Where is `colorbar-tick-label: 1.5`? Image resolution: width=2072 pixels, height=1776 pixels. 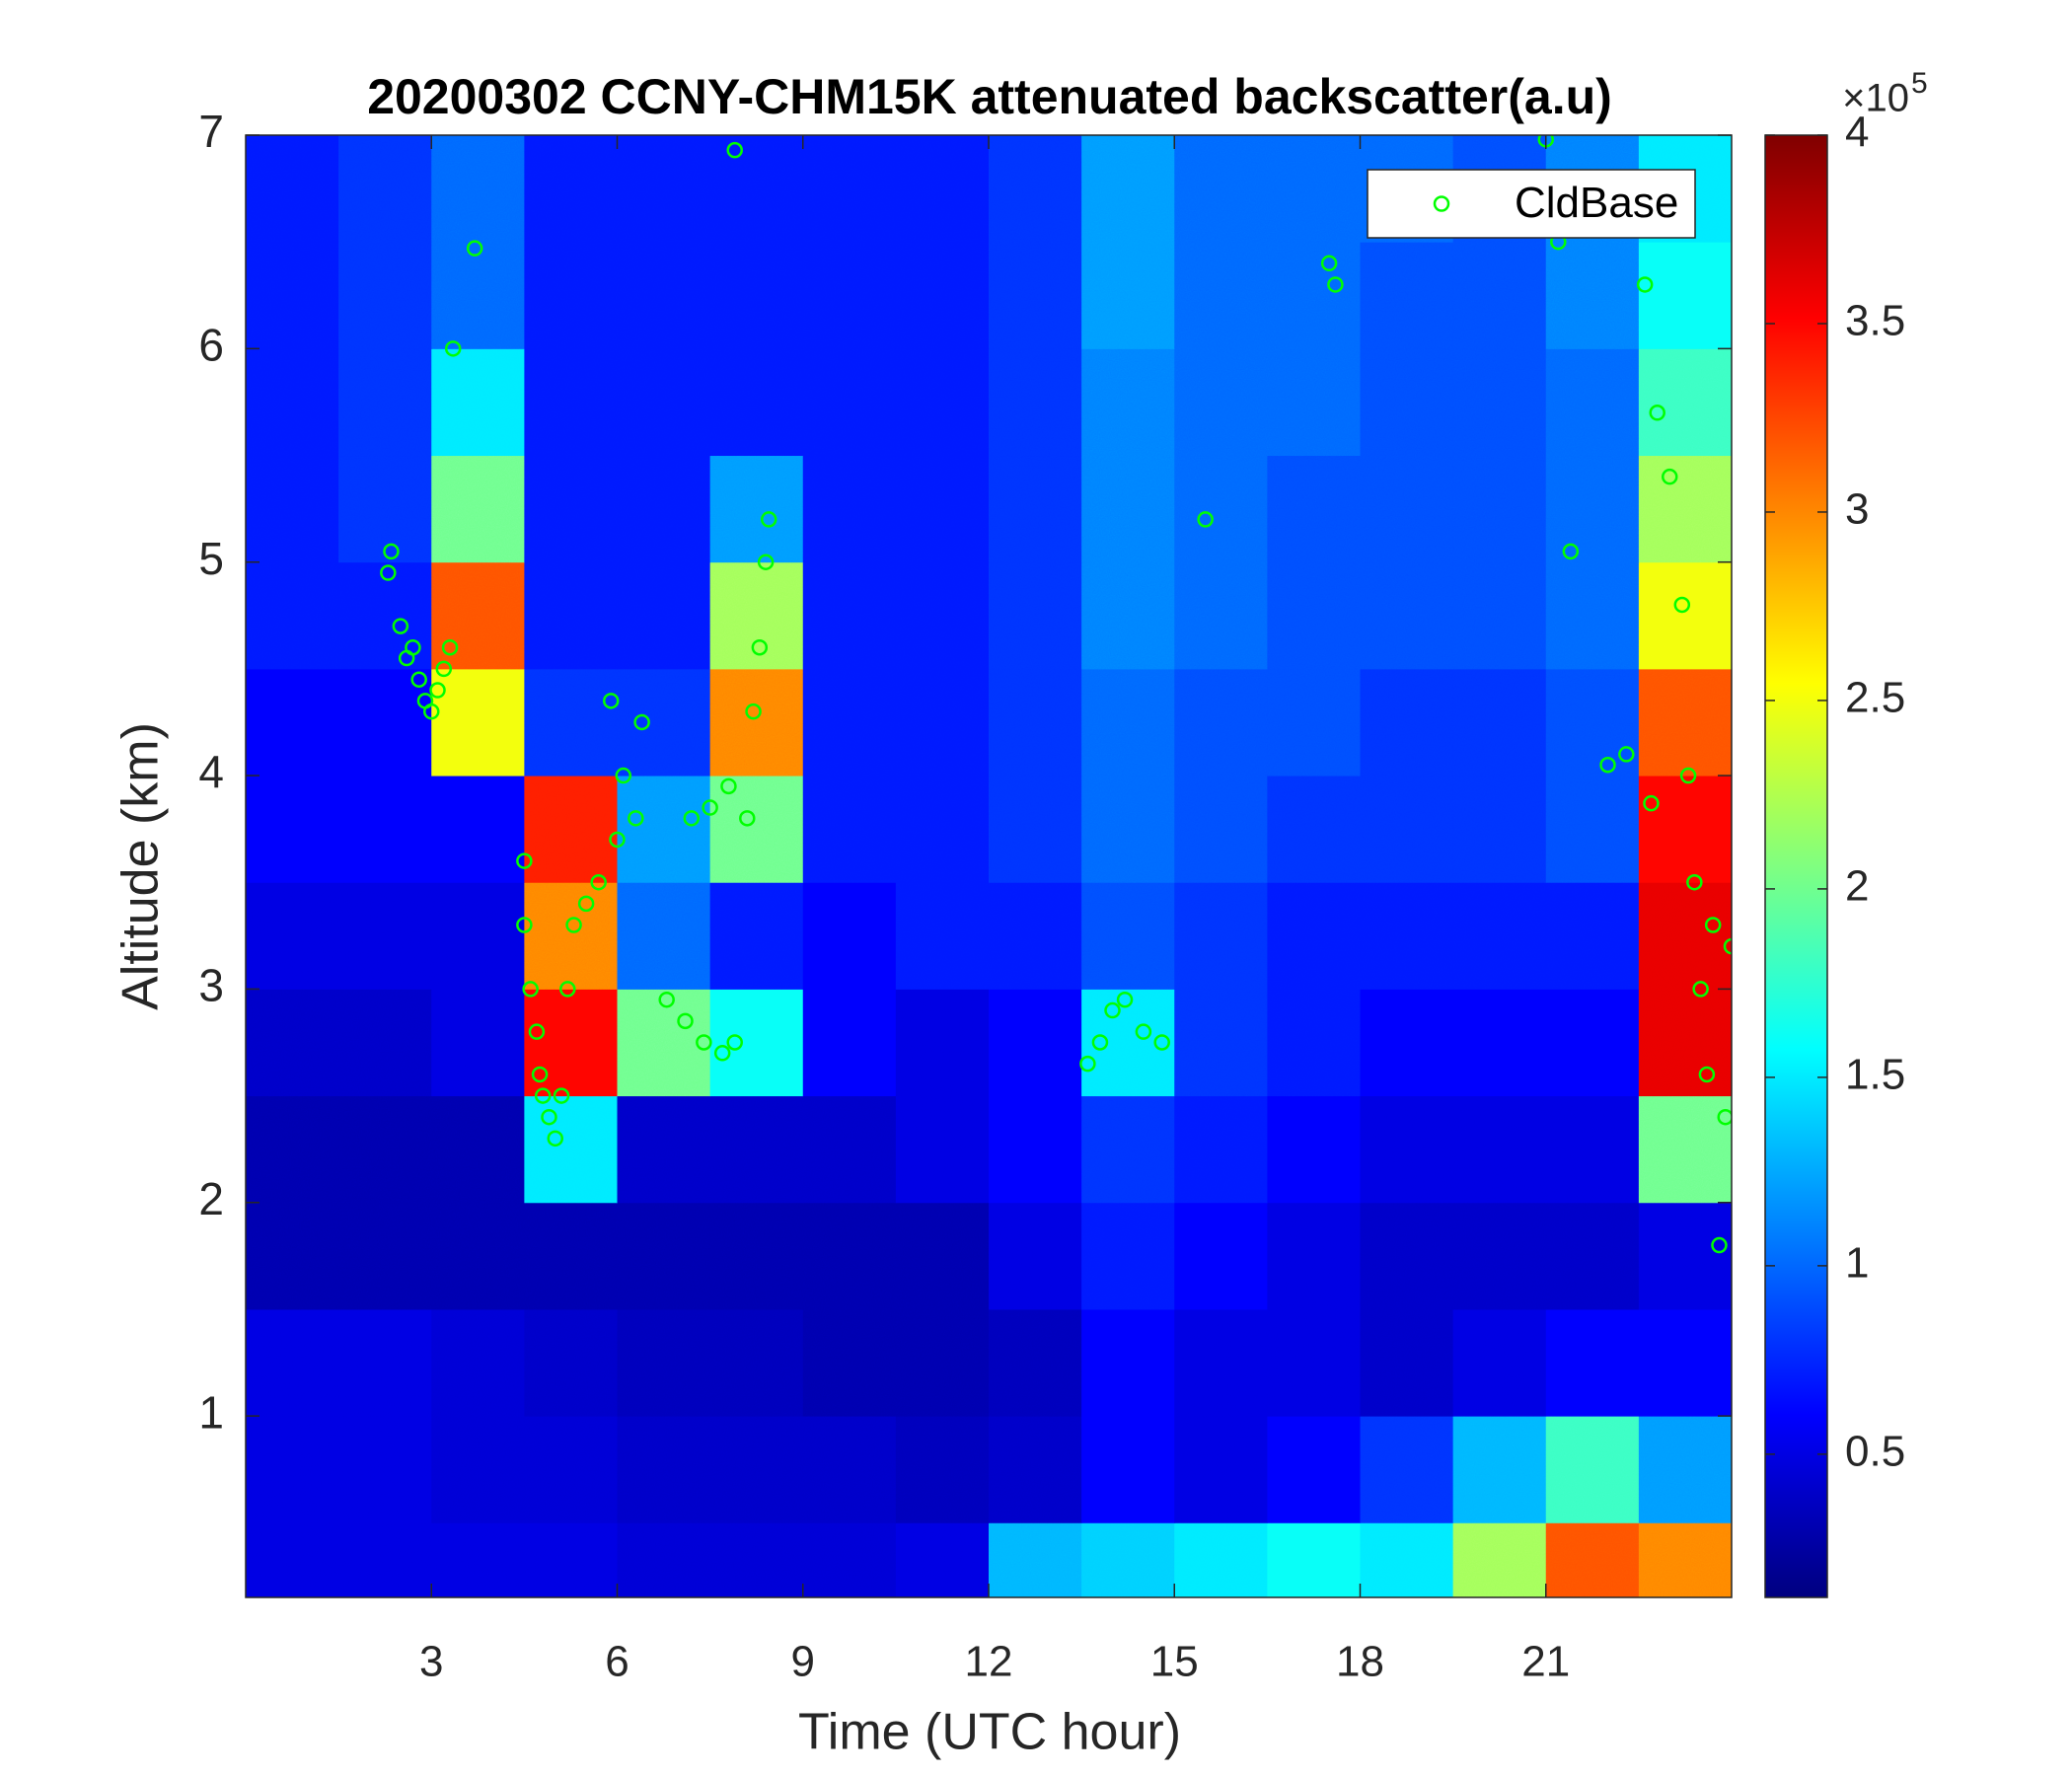
colorbar-tick-label: 1.5 is located at coordinates (1875, 1075).